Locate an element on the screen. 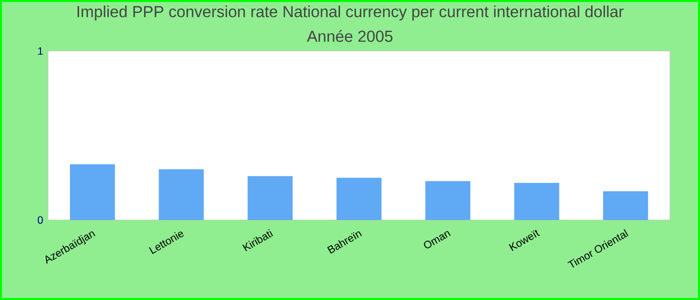 The height and width of the screenshot is (300, 700). y-tick-label: 0 is located at coordinates (40, 220).